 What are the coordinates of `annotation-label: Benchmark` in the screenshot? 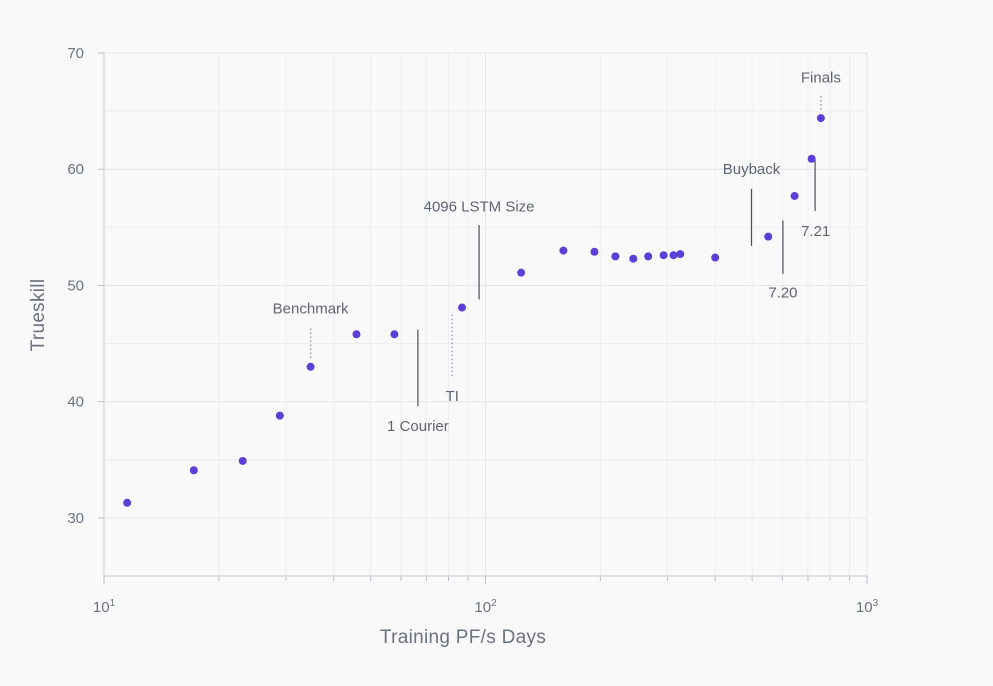 It's located at (311, 309).